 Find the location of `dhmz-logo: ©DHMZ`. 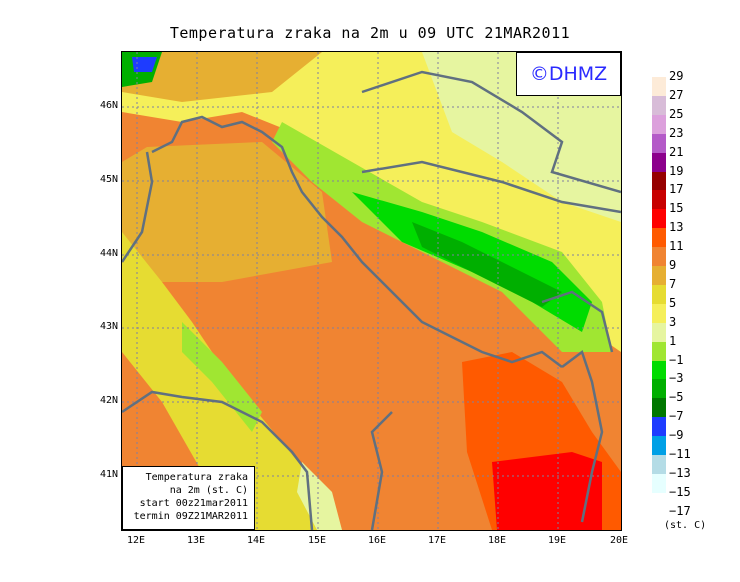

dhmz-logo: ©DHMZ is located at coordinates (568, 74).